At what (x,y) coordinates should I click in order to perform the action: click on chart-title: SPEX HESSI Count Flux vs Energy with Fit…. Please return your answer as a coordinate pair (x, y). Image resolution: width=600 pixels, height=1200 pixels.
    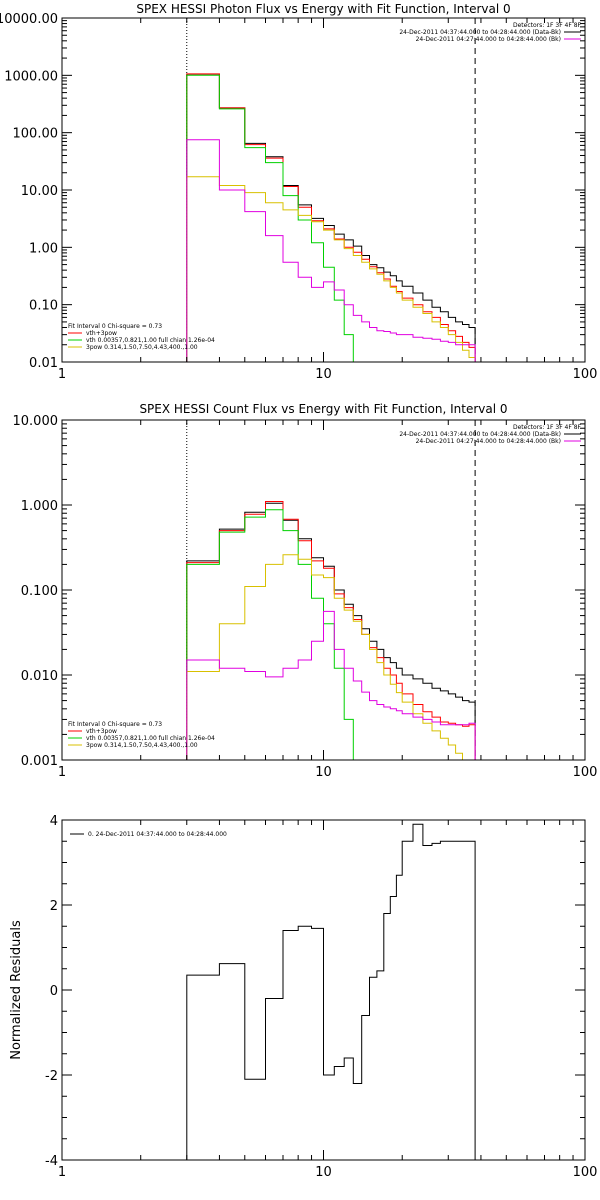
    Looking at the image, I should click on (323, 409).